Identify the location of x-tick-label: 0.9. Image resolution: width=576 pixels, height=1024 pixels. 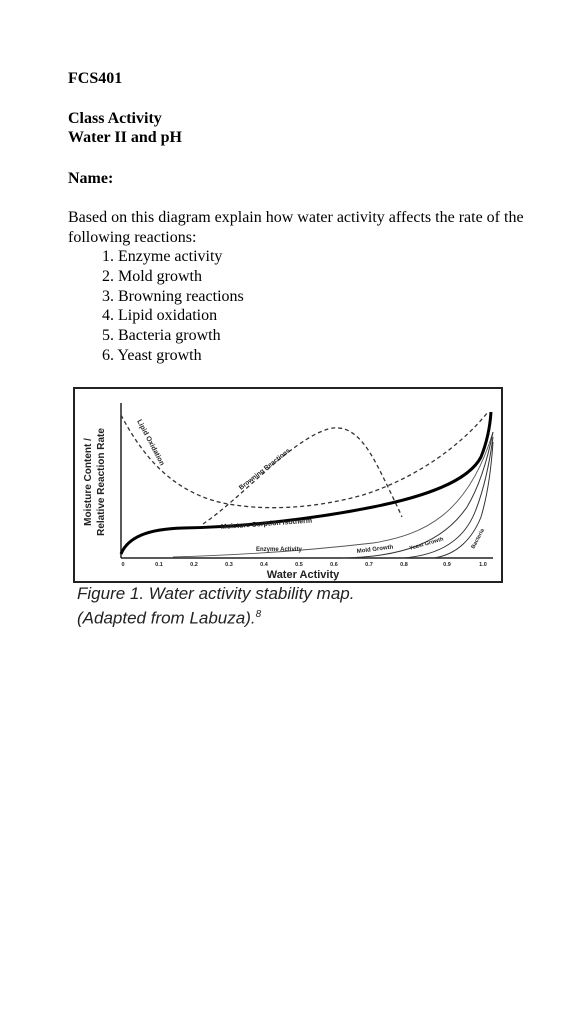
(447, 565).